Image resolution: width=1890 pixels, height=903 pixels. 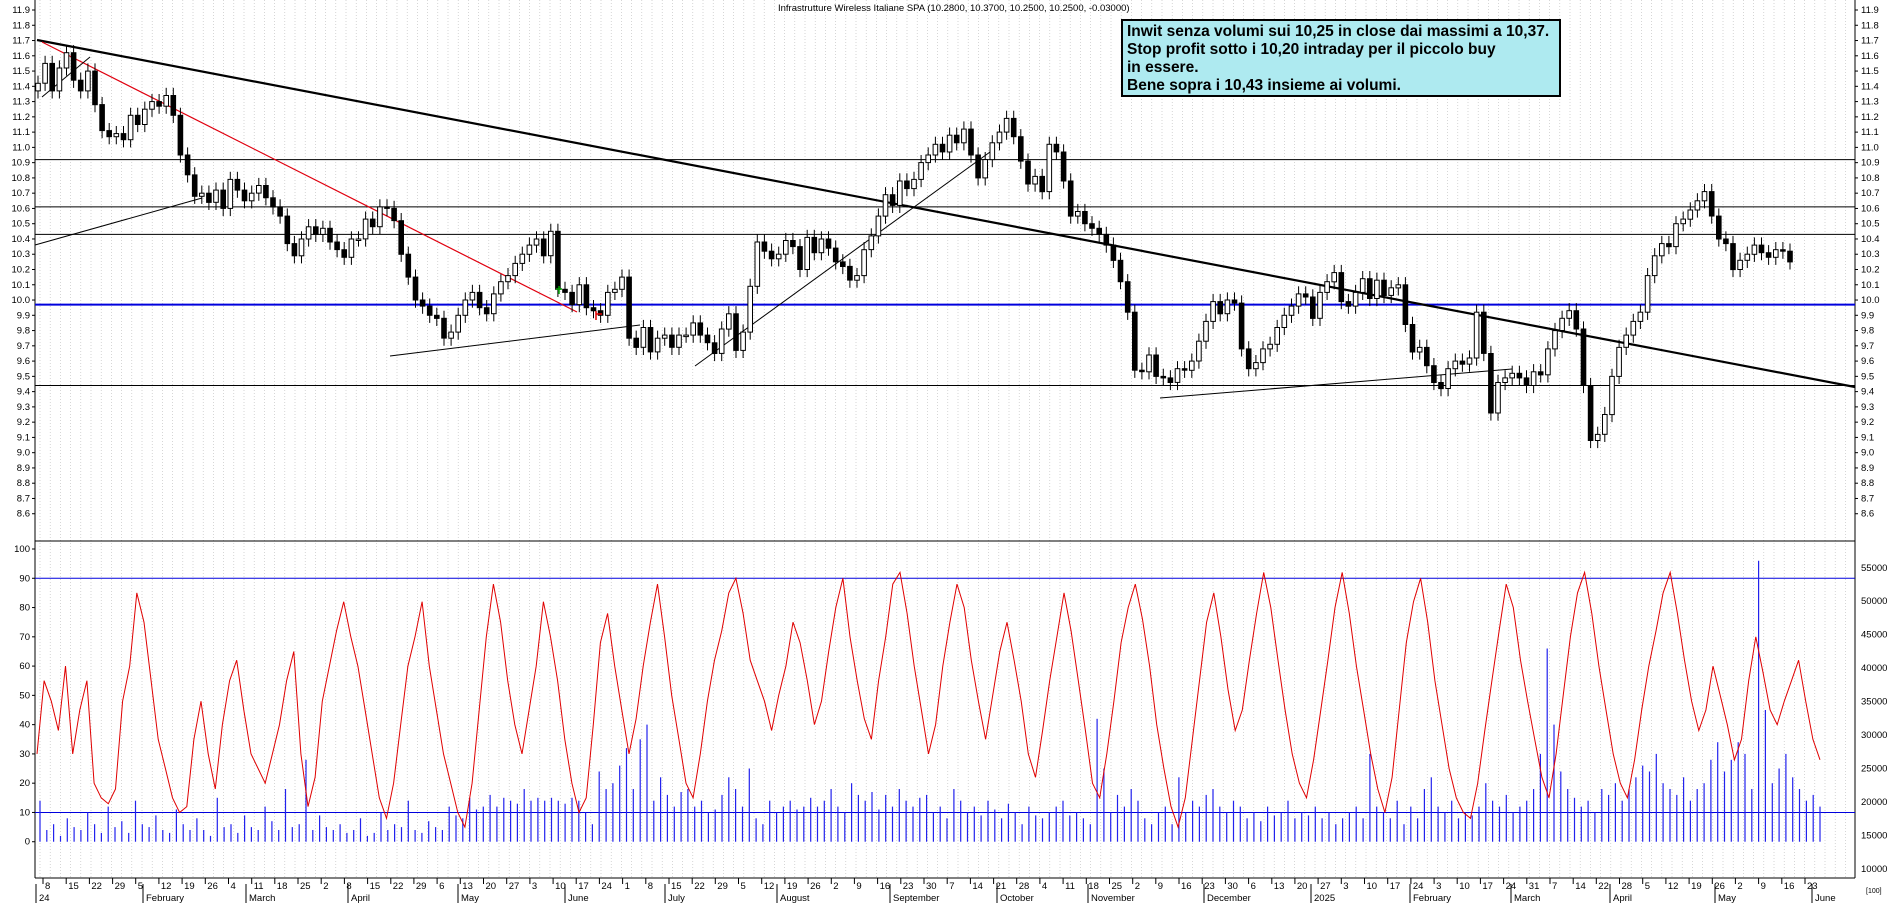 I want to click on x-tick-label: 29, so click(x=120, y=886).